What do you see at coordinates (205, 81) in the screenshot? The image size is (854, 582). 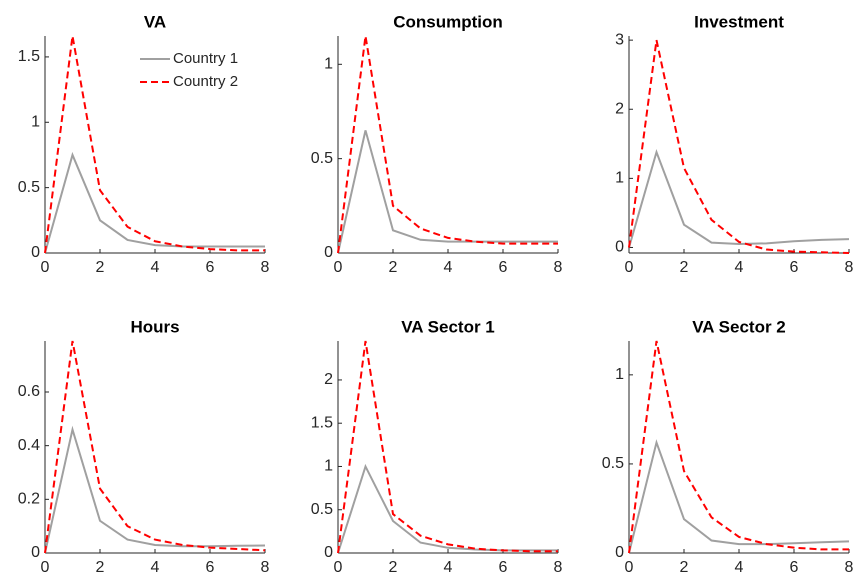 I see `legend-label: Country 2` at bounding box center [205, 81].